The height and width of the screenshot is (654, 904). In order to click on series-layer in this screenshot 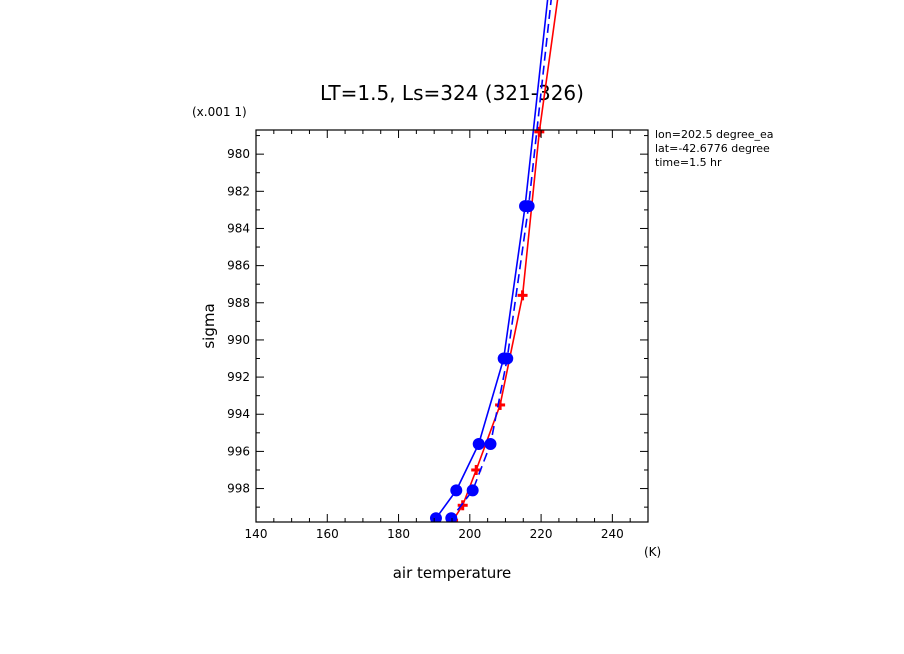, I will do `click(494, 261)`.